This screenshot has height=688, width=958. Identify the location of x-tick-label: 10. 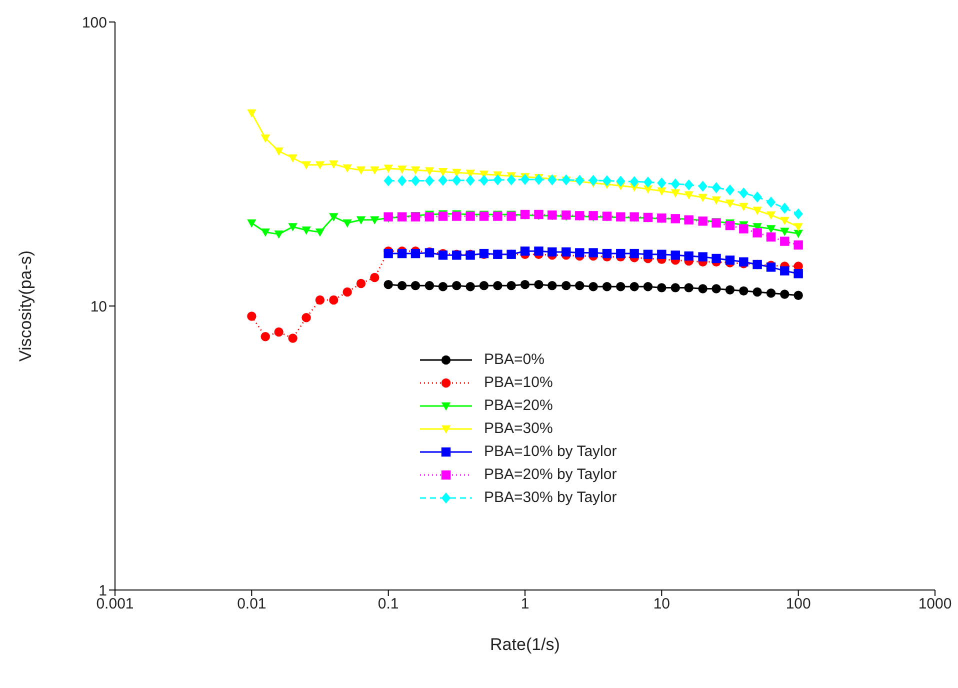
(661, 604).